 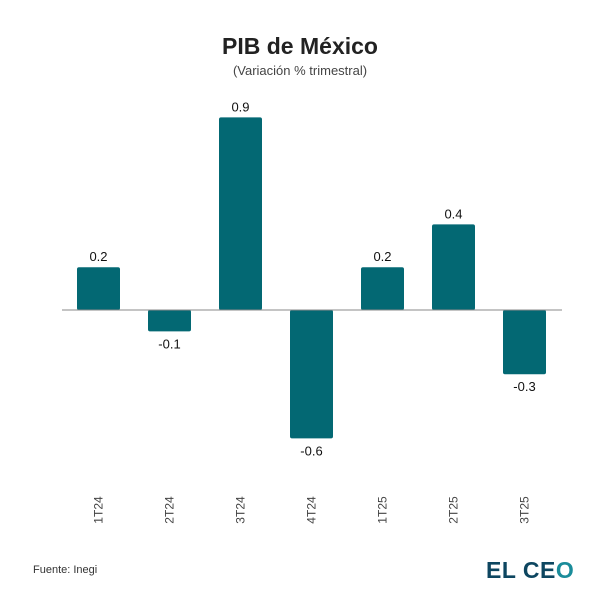 I want to click on category-label: 1T24, so click(x=99, y=510).